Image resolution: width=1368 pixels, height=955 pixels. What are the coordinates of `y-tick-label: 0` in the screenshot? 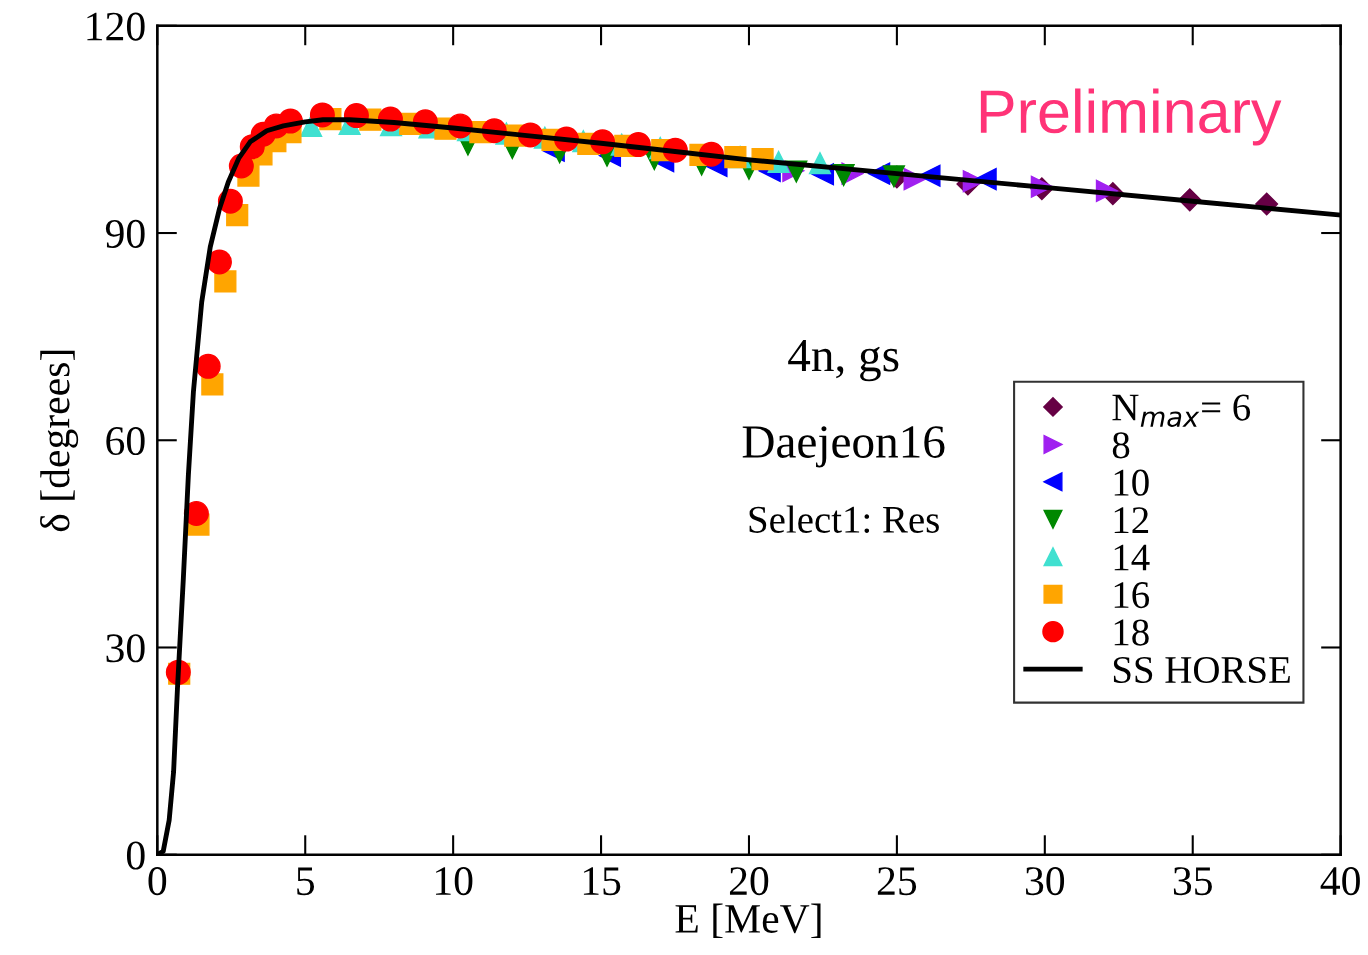 It's located at (135, 855).